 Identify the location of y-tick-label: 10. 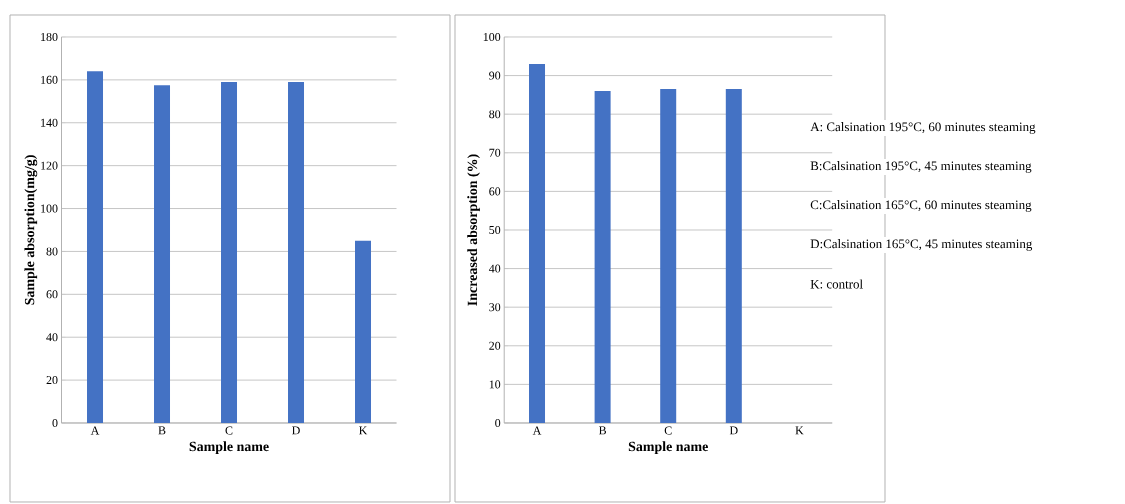
(495, 384).